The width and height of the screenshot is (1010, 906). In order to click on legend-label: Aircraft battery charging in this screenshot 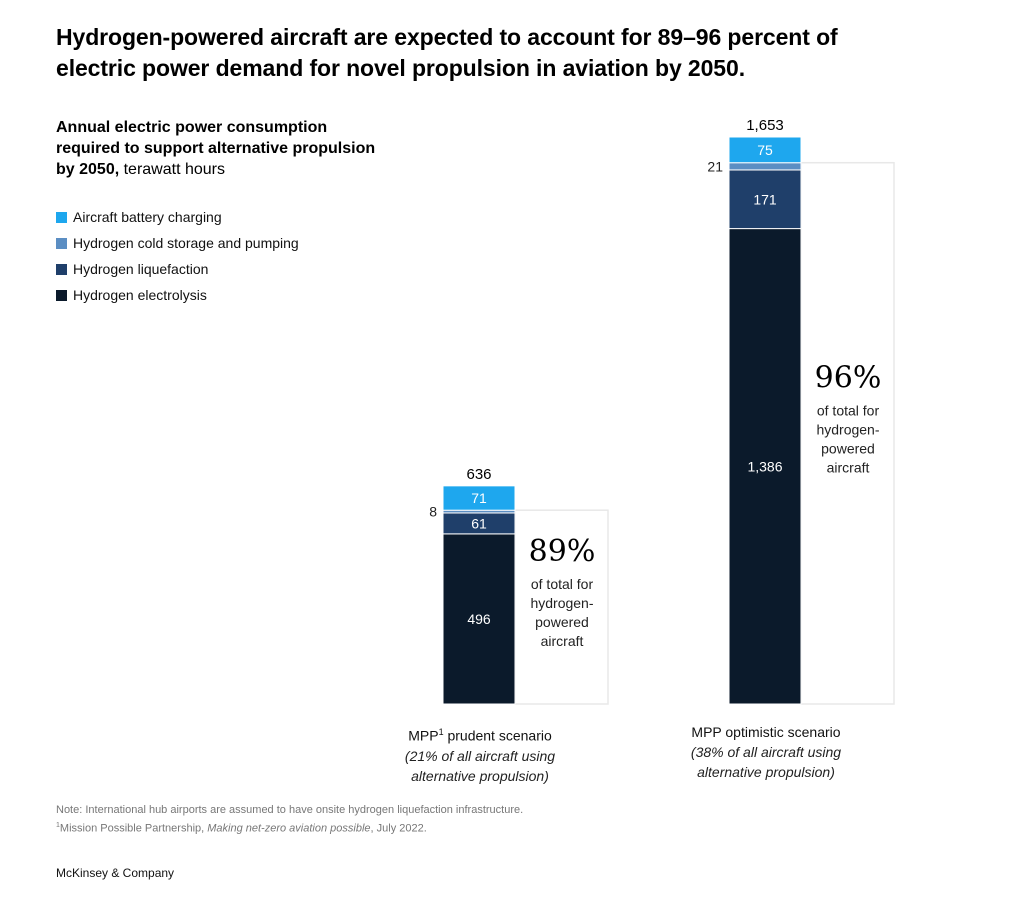, I will do `click(147, 217)`.